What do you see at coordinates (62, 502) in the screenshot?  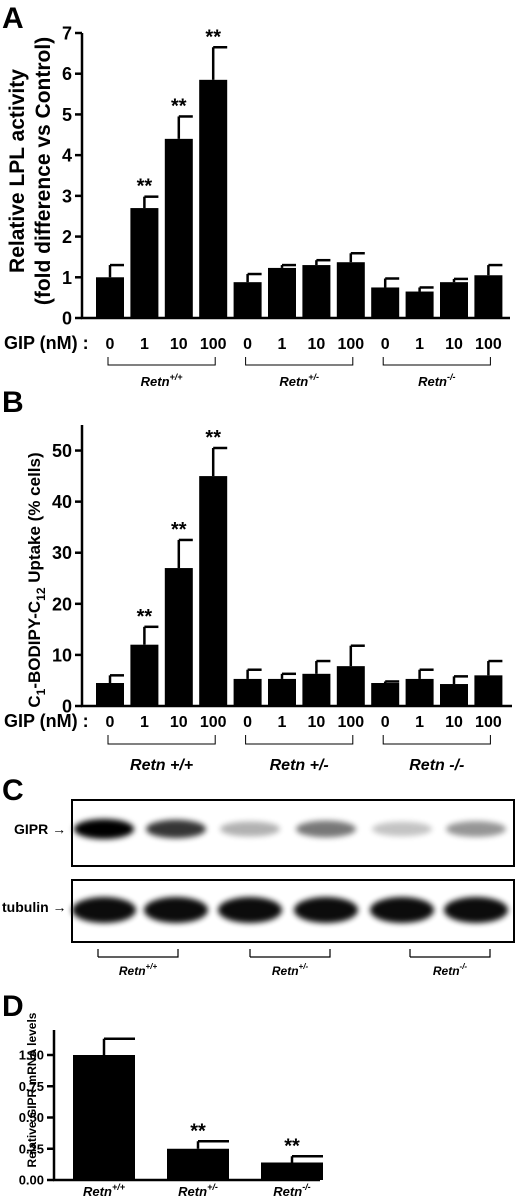 I see `y-tick-label: 40` at bounding box center [62, 502].